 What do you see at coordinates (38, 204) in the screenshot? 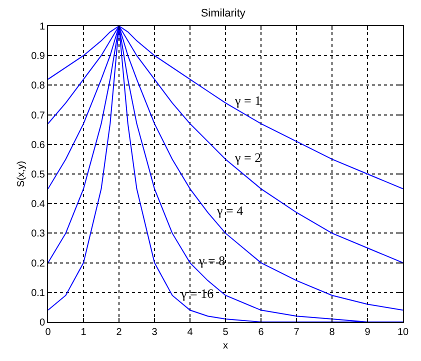
I see `y-tick-label: 0.4` at bounding box center [38, 204].